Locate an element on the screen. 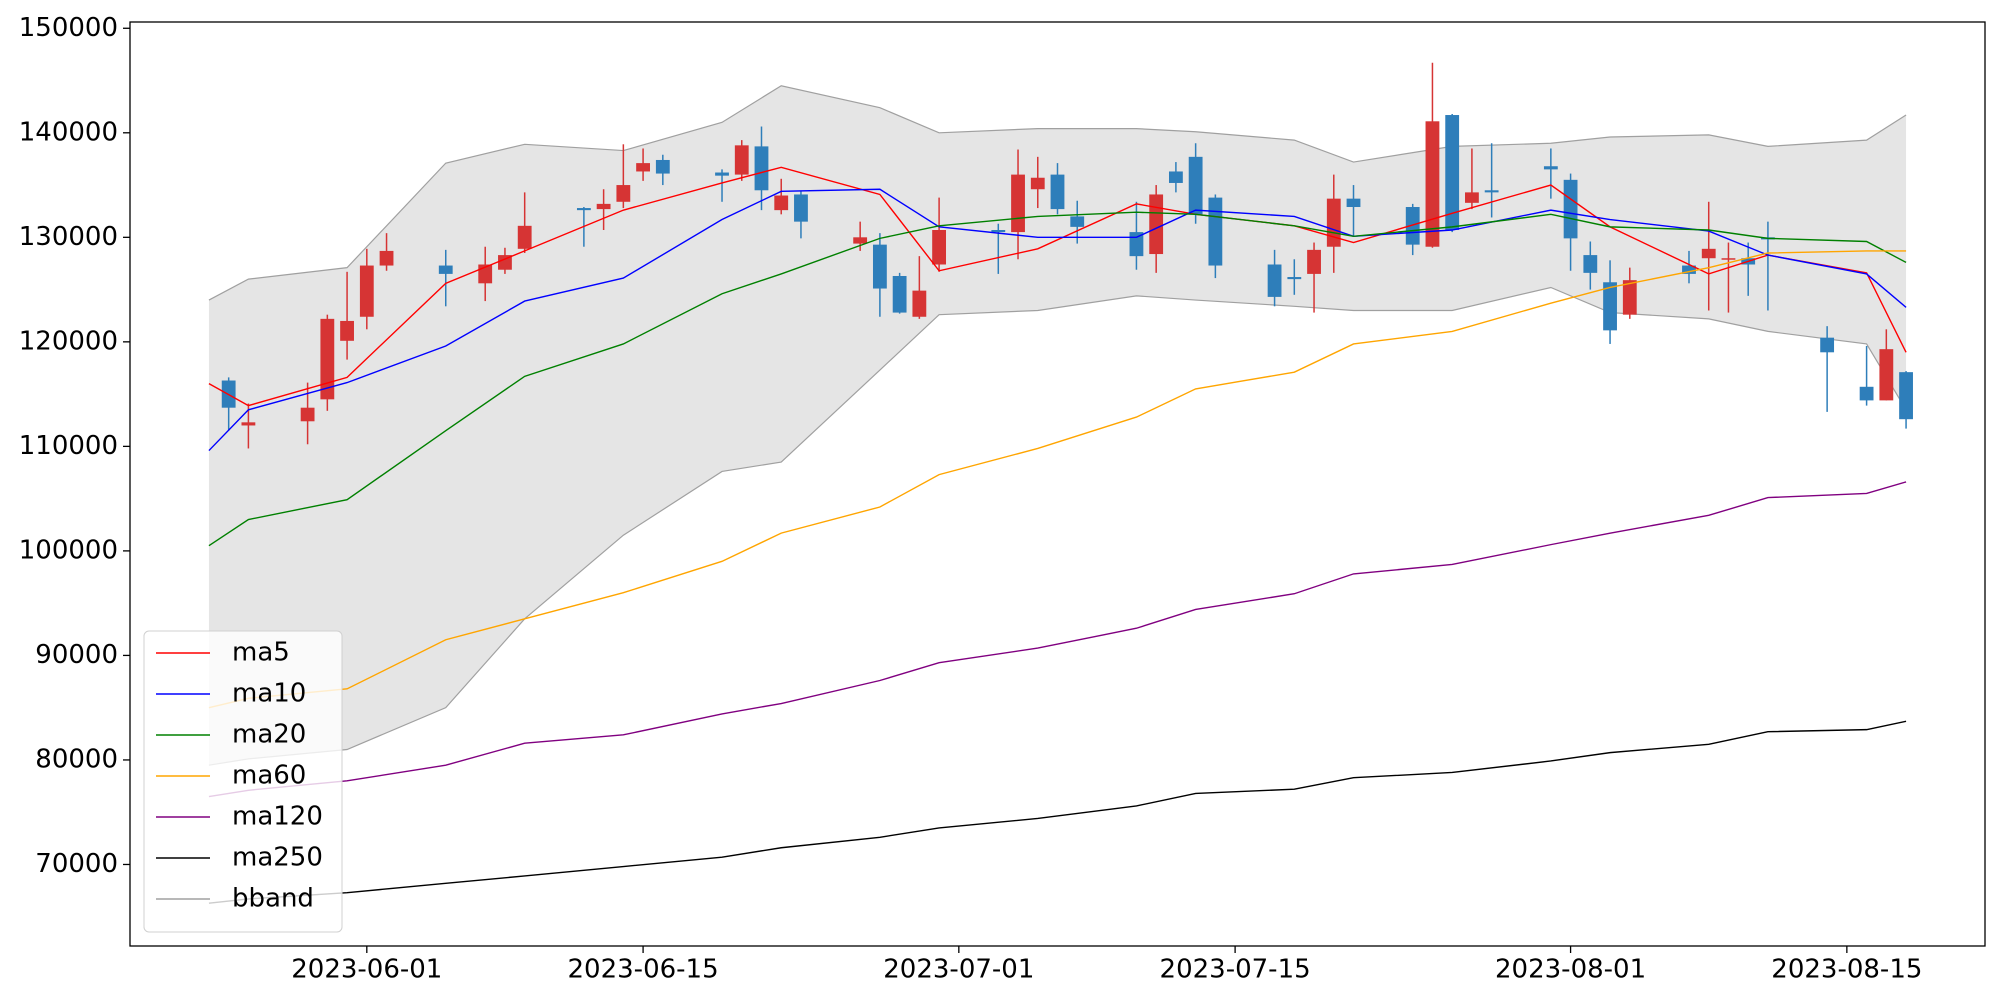 Image resolution: width=2000 pixels, height=1000 pixels. legend: ma5 ma10 ma20 ma60 ma120 ma250 bband is located at coordinates (243, 781).